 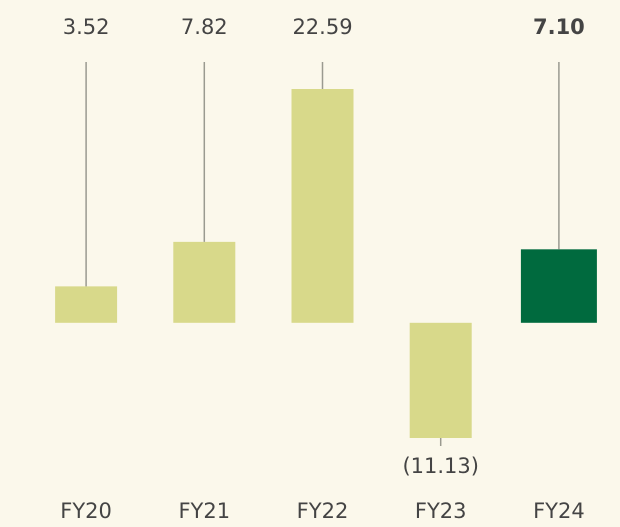 What do you see at coordinates (204, 511) in the screenshot?
I see `x-tick-label: FY21` at bounding box center [204, 511].